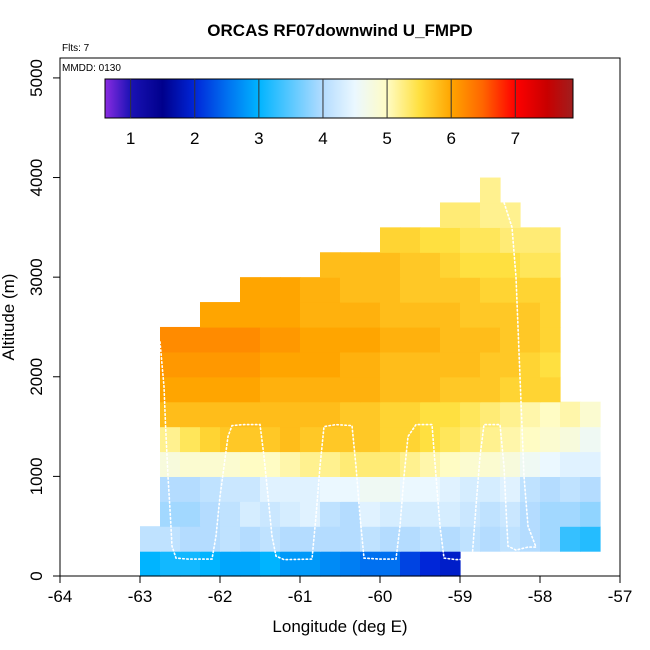  What do you see at coordinates (340, 590) in the screenshot?
I see `x-axis: -64 -63 -62 -61 -60 -59 -58 -57` at bounding box center [340, 590].